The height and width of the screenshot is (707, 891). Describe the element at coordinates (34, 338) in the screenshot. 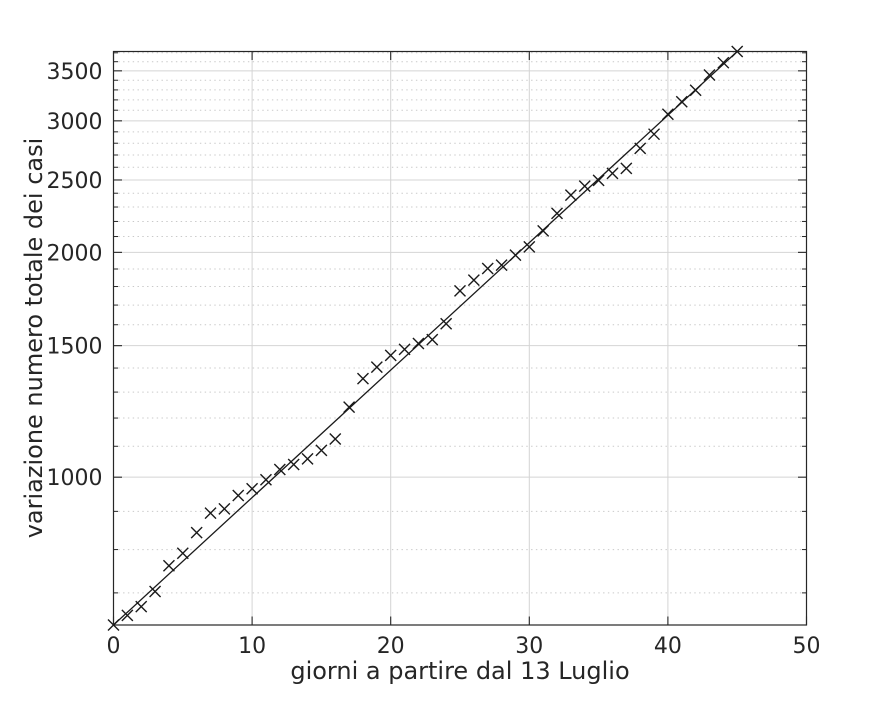

I see `y-axis-label: variazione numero totale dei casi` at that location.